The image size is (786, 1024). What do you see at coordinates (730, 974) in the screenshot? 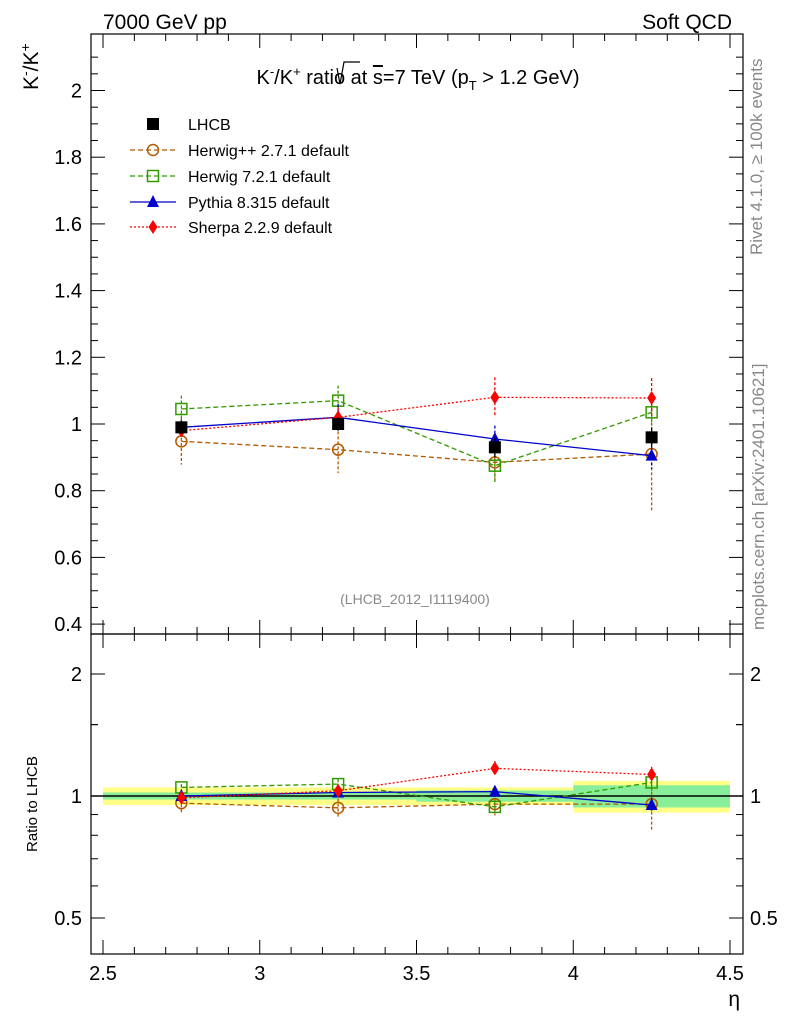
I see `xtick-label-4: 4.5` at bounding box center [730, 974].